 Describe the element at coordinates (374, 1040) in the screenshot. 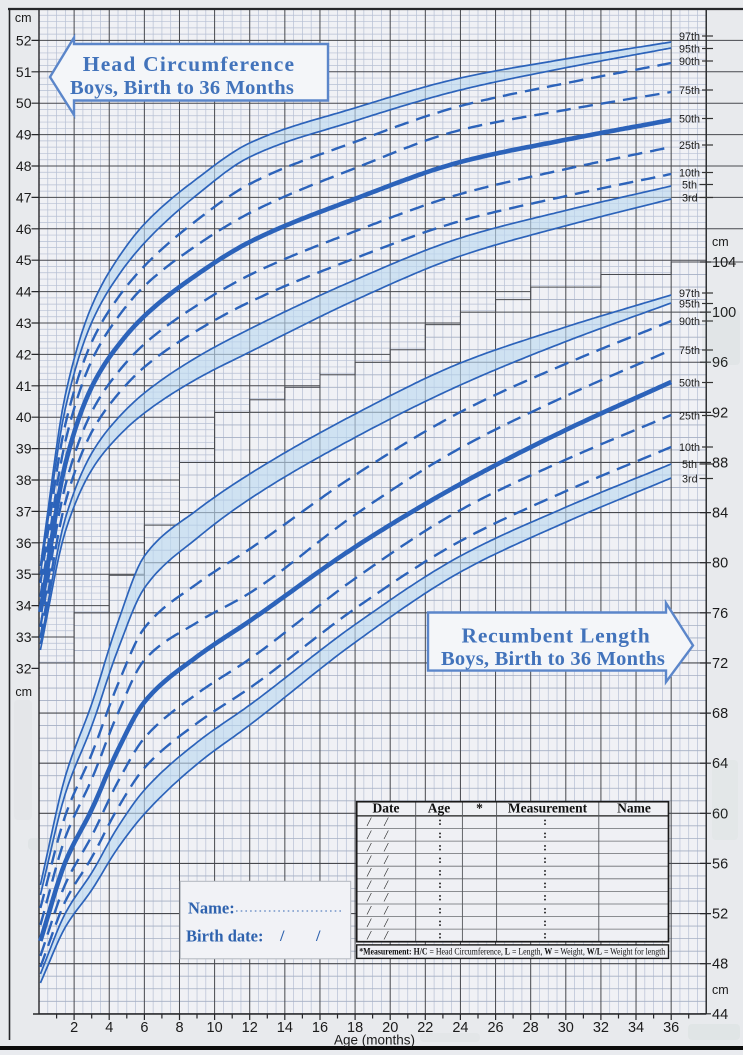

I see `svg-text: Age (months)` at that location.